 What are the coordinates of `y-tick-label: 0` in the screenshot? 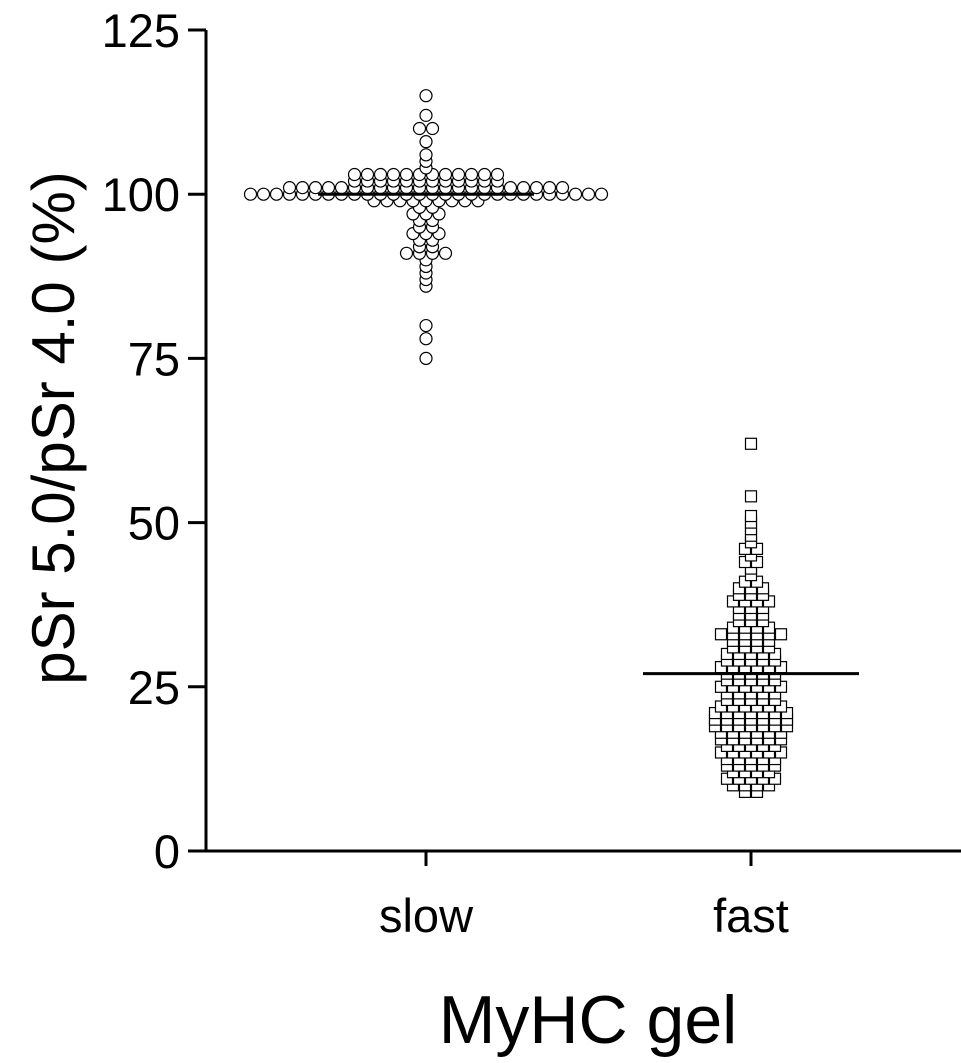 It's located at (167, 851).